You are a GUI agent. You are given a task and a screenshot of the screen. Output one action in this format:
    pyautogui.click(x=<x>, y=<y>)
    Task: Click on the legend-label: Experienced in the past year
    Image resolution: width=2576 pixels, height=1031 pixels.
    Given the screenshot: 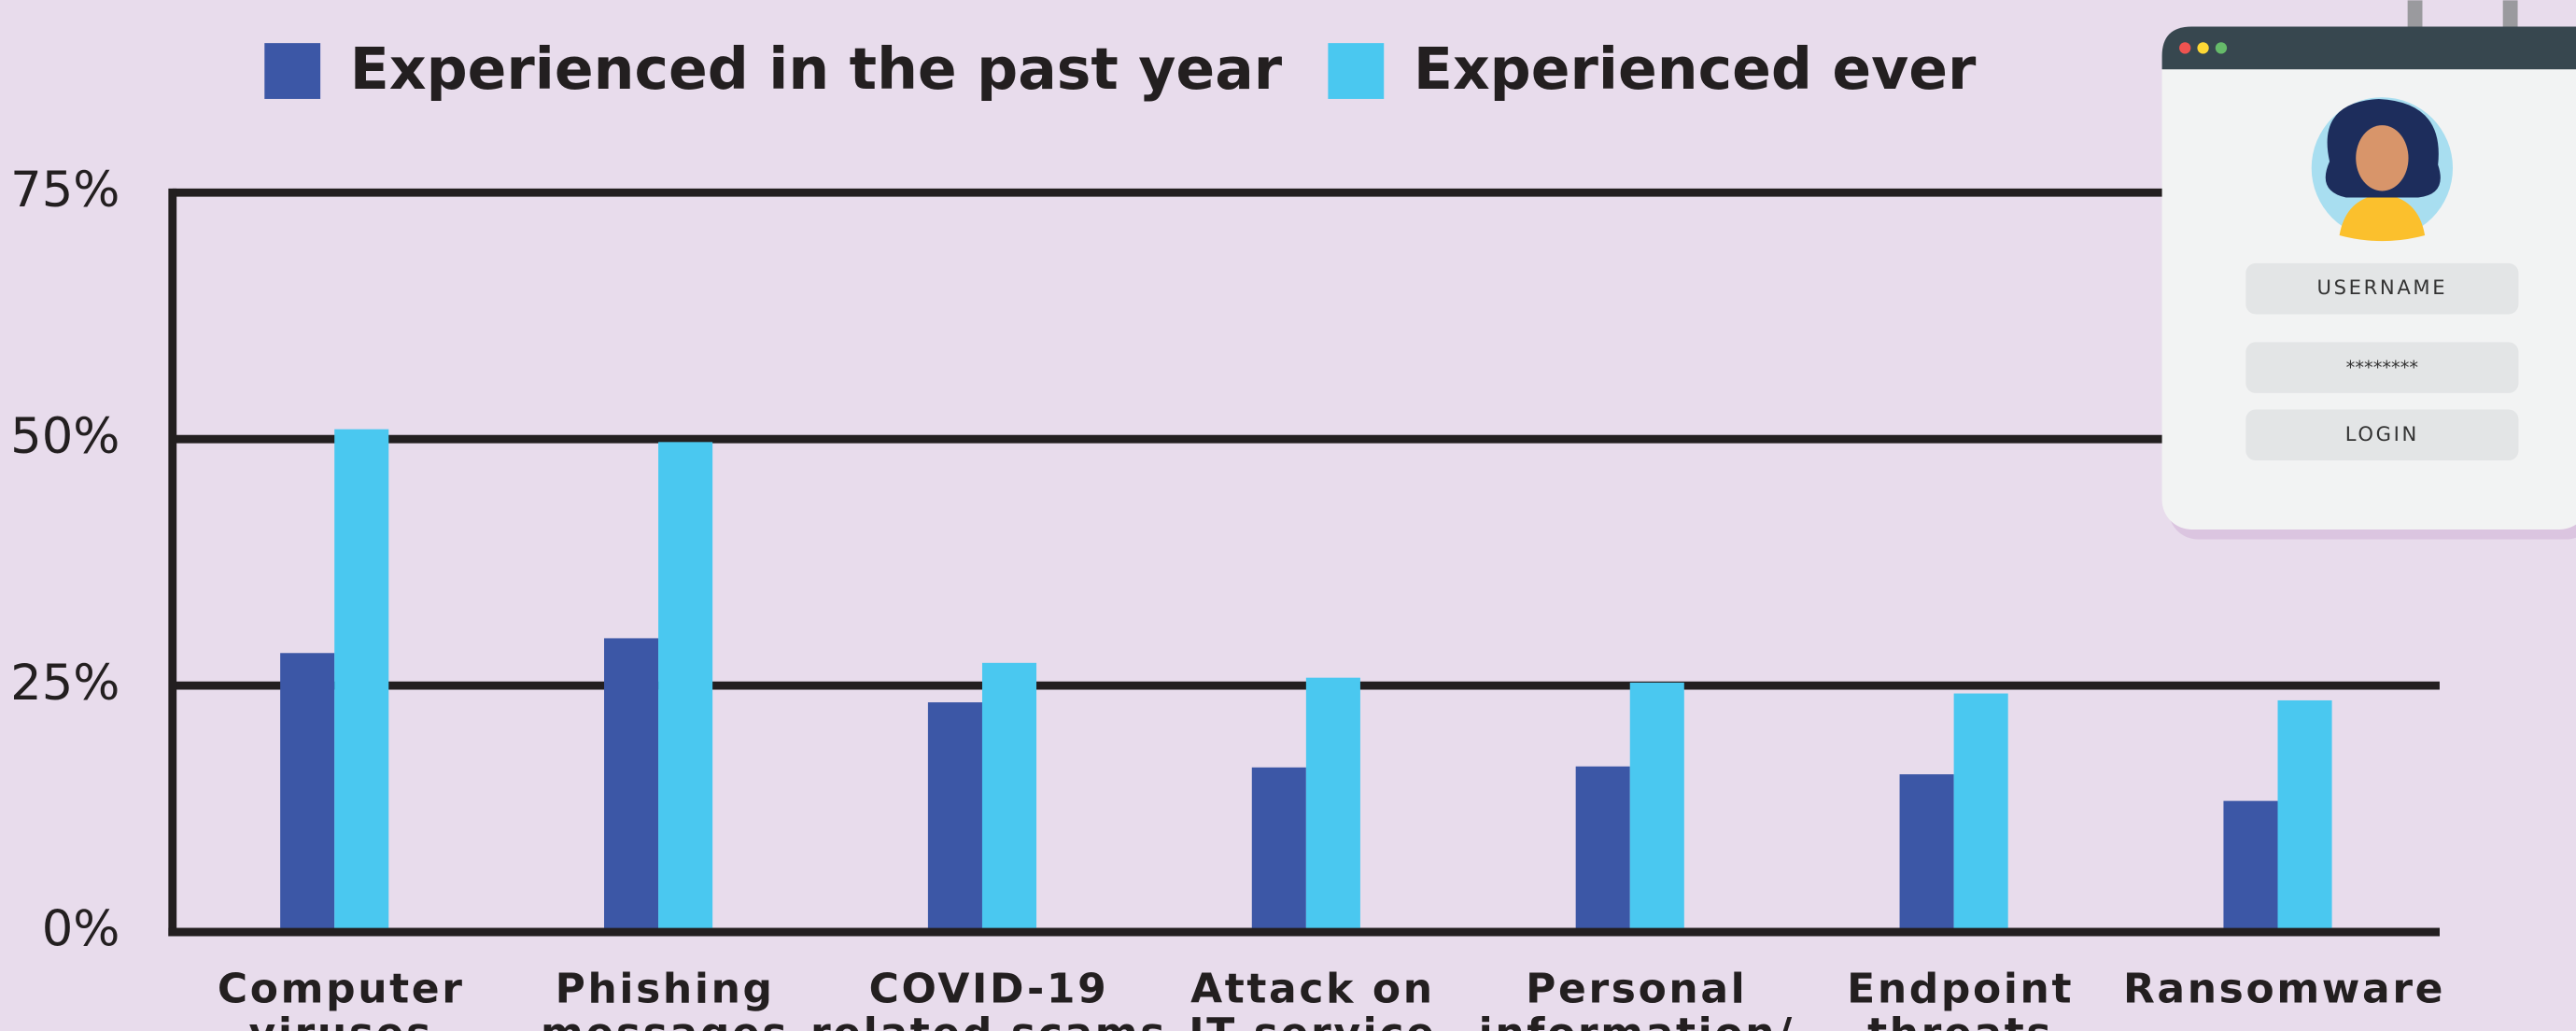 What is the action you would take?
    pyautogui.click(x=816, y=69)
    